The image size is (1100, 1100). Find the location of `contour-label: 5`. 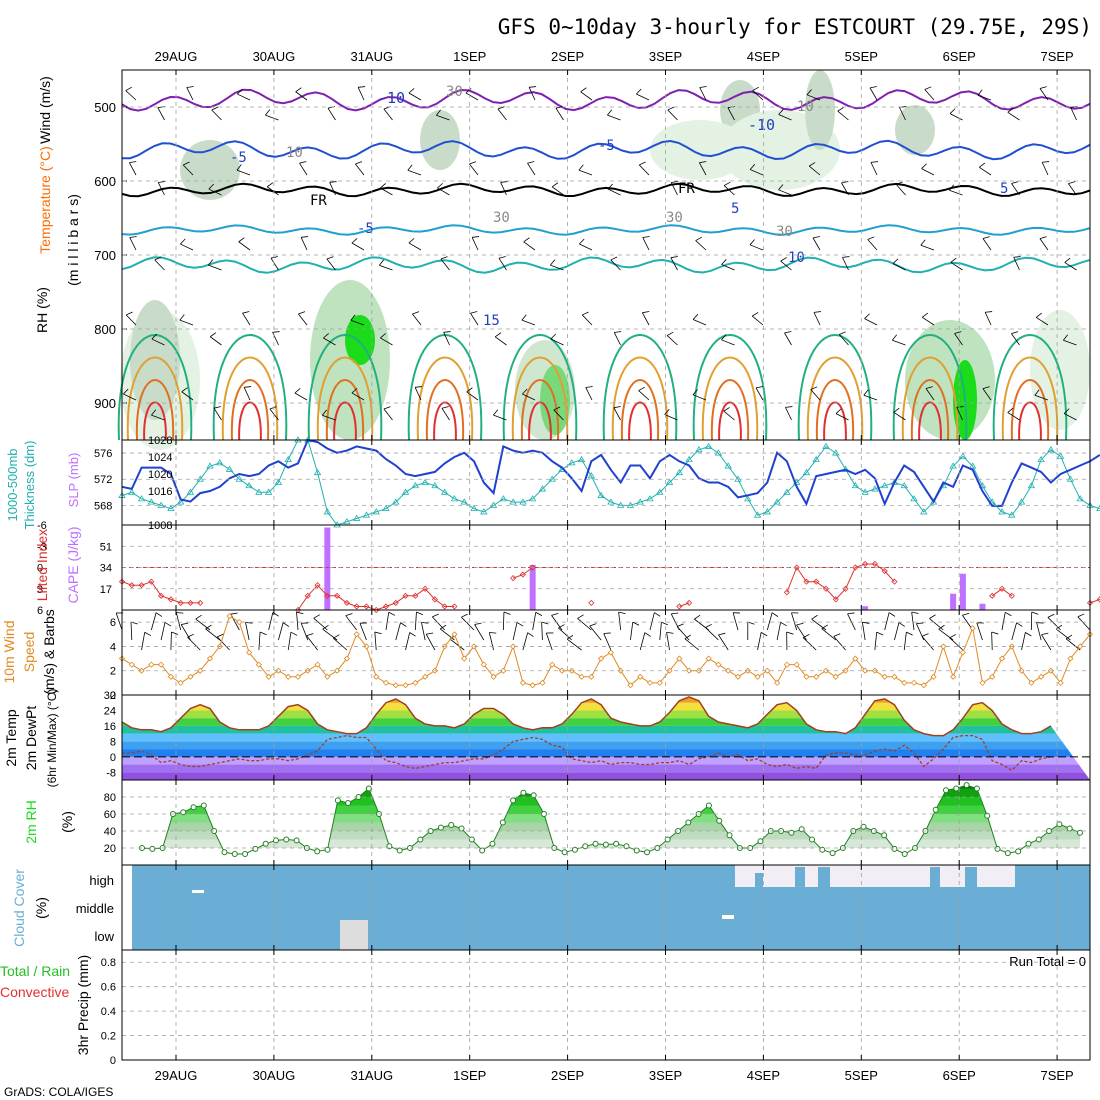

contour-label: 5 is located at coordinates (1004, 189).